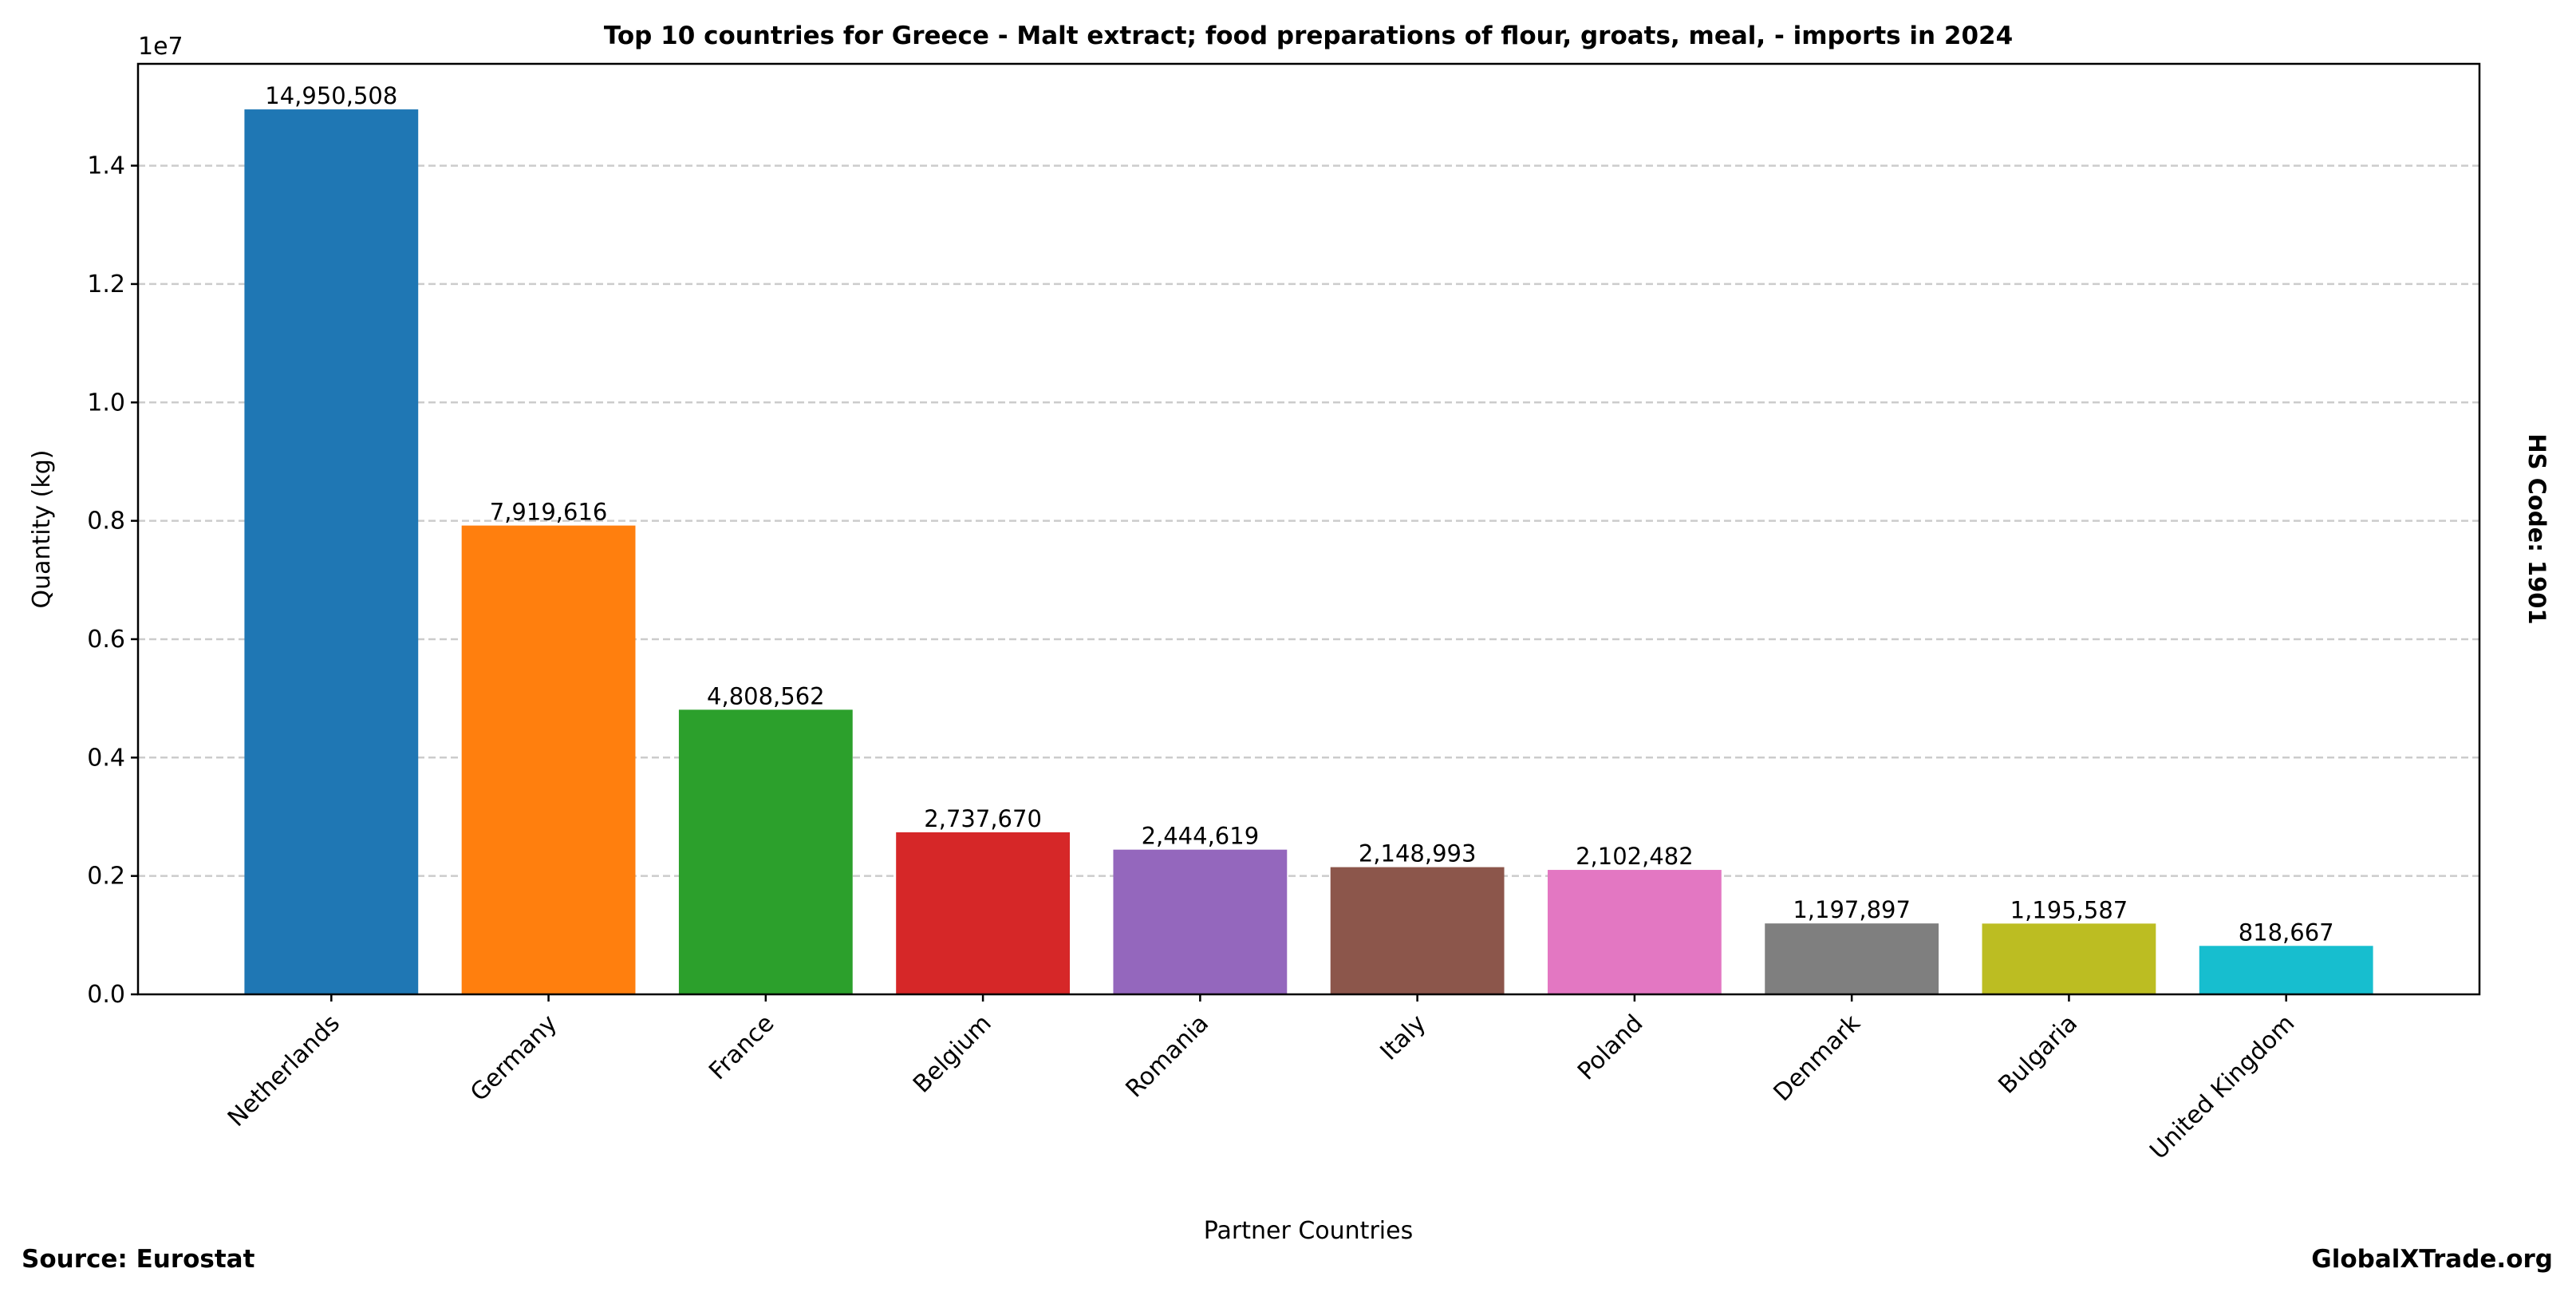  I want to click on y-tick-label: 0.2, so click(106, 877).